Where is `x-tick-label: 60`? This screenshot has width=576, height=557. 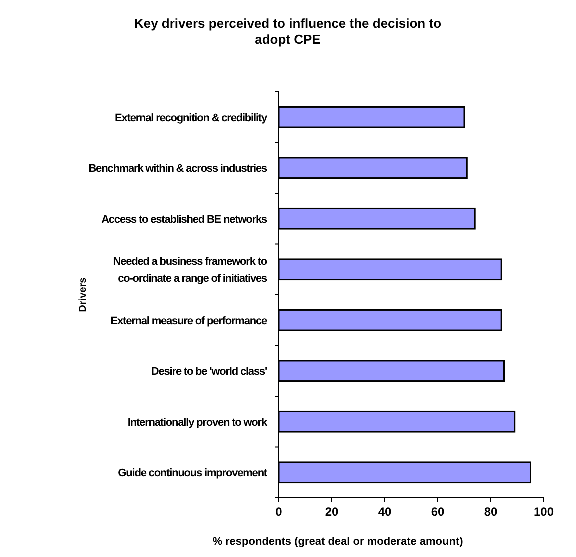
x-tick-label: 60 is located at coordinates (438, 512).